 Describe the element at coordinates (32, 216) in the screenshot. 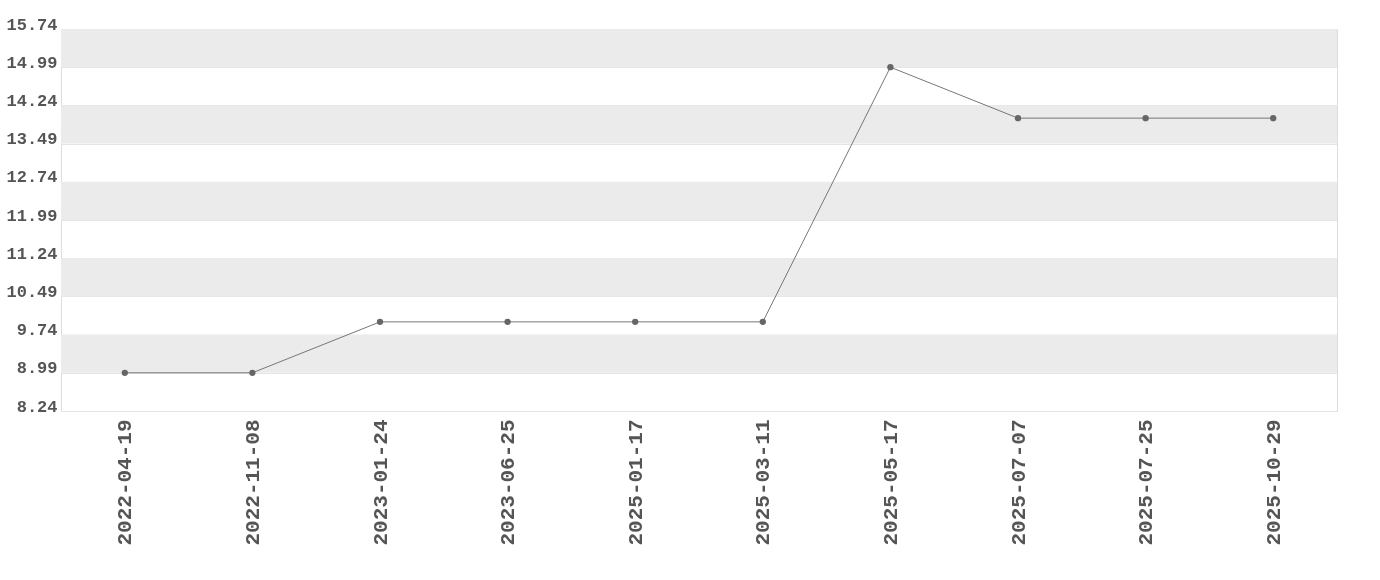

I see `y-tick-label: 11.99` at that location.